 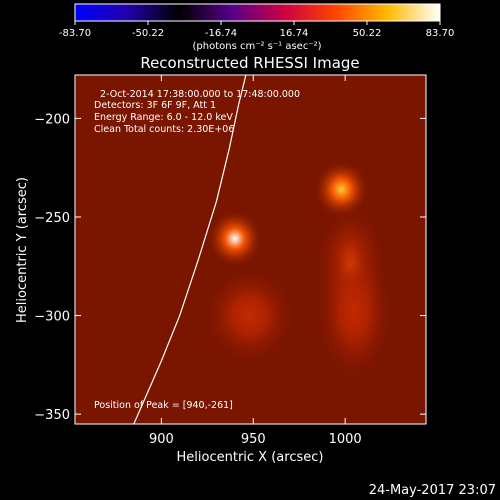 What do you see at coordinates (148, 33) in the screenshot?
I see `colorbar-tick-label: -50.22` at bounding box center [148, 33].